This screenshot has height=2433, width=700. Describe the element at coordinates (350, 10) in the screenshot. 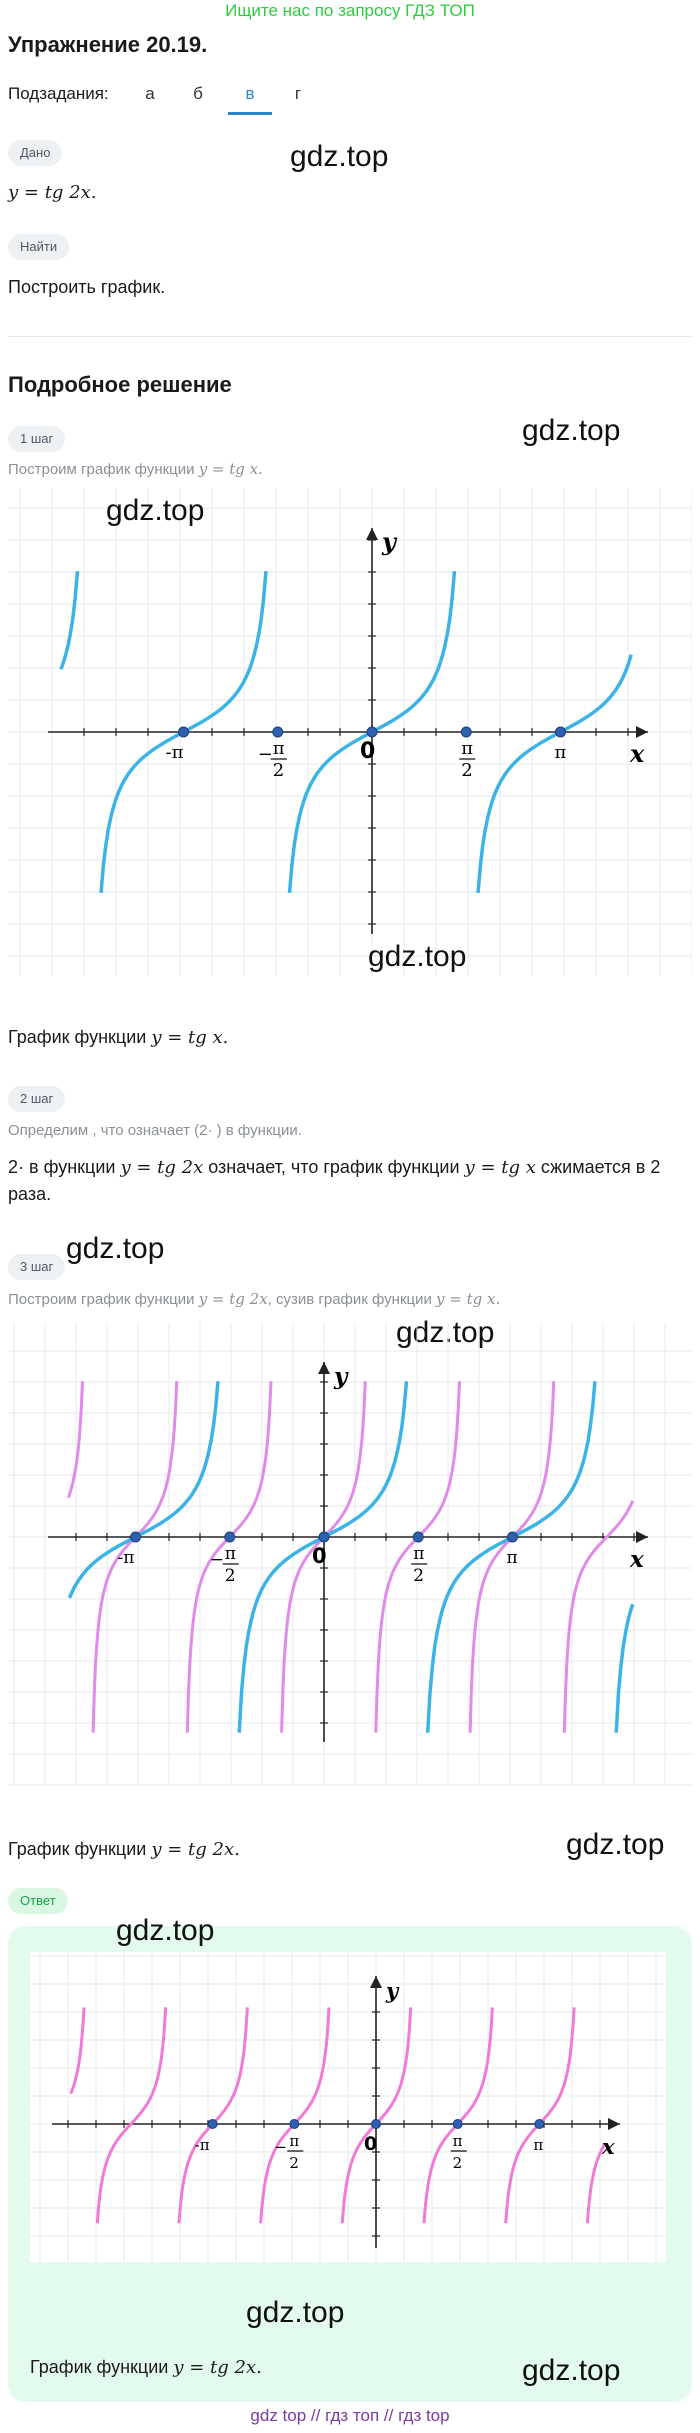

I see `search-hint-link: Ищите нас по запросу ГДЗ ТОП` at that location.